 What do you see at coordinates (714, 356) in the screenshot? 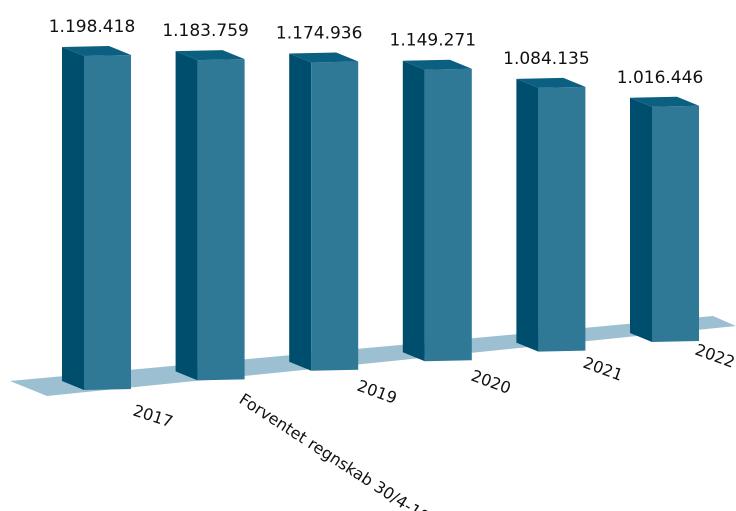
I see `category-label: 2022` at bounding box center [714, 356].